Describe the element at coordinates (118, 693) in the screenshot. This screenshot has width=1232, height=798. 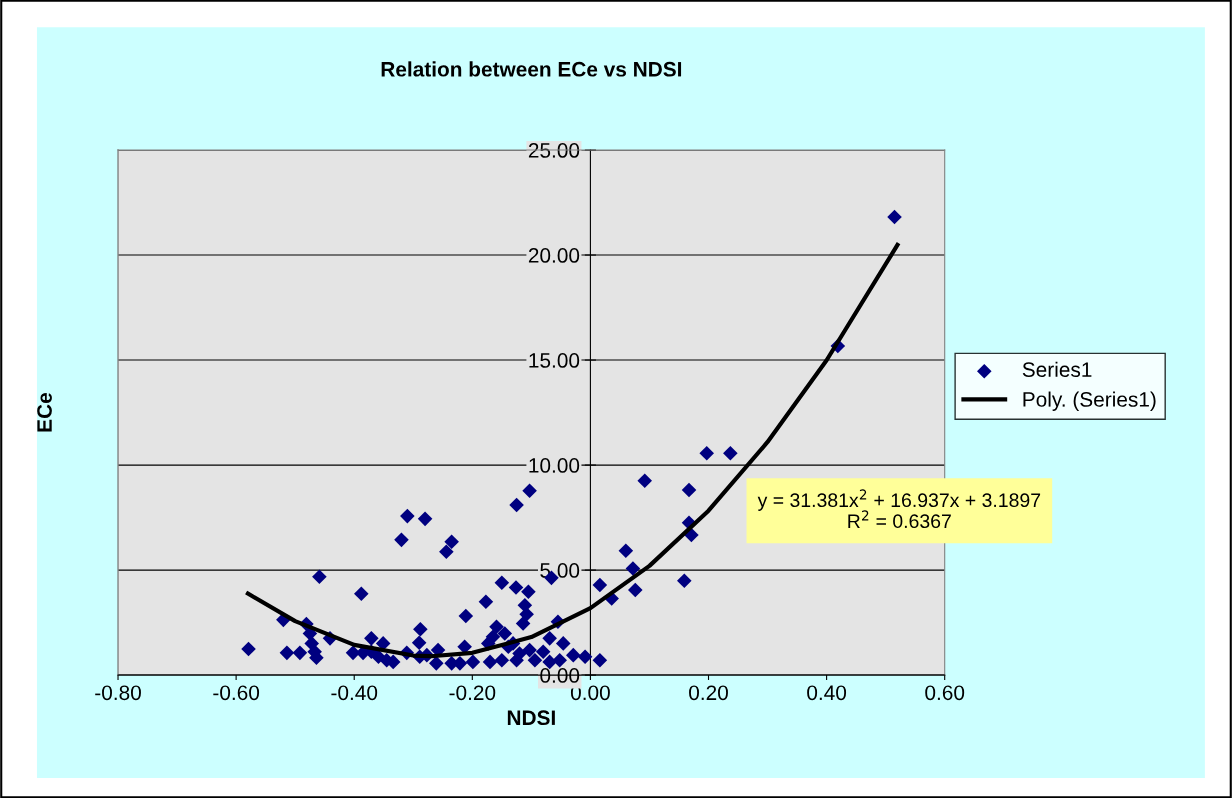
I see `x-tick-label: -0.80` at that location.